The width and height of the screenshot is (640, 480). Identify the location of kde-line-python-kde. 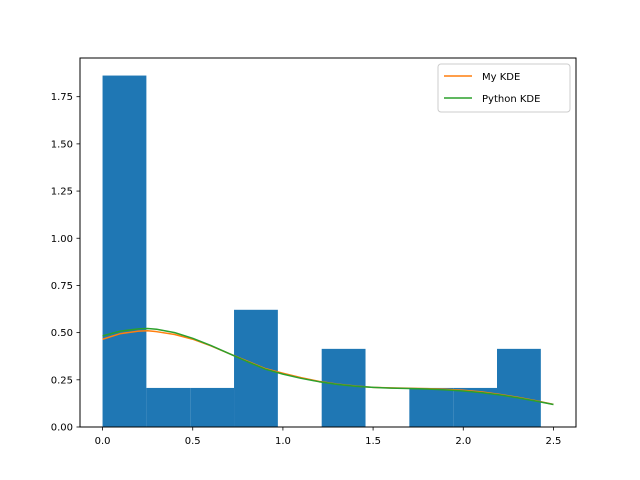
(328, 366).